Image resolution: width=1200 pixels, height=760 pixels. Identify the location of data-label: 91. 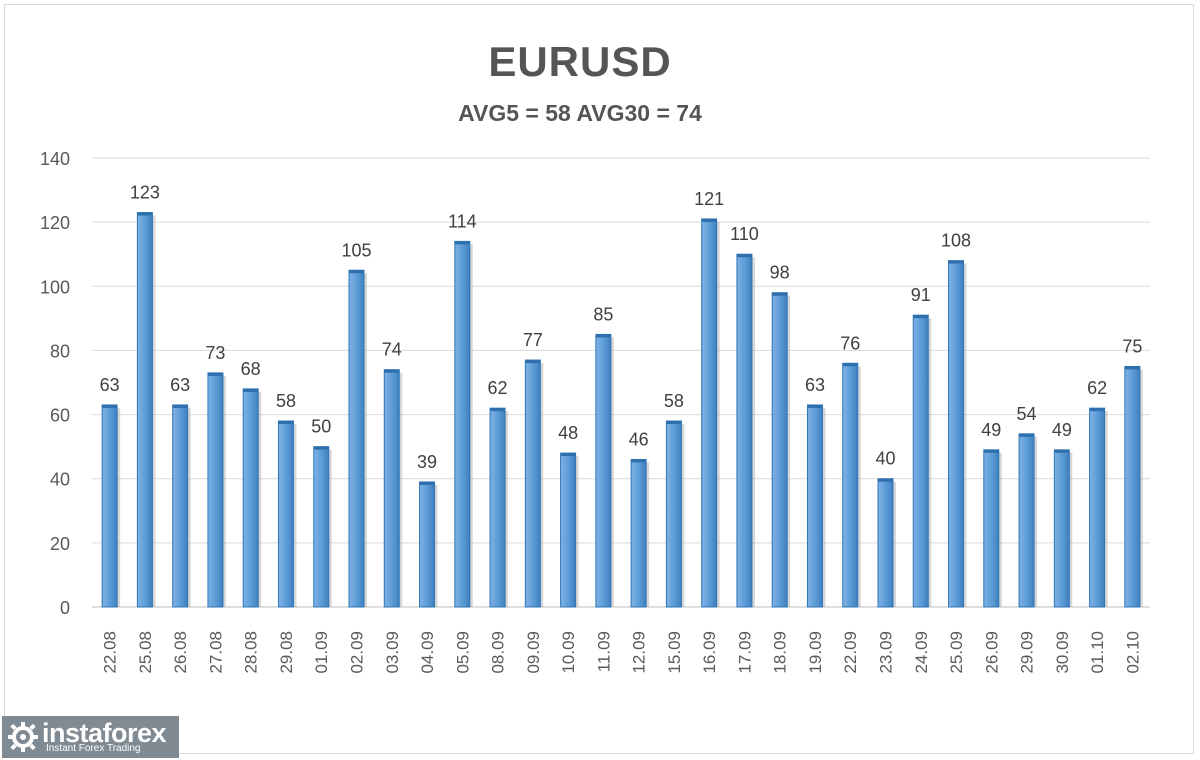
(921, 295).